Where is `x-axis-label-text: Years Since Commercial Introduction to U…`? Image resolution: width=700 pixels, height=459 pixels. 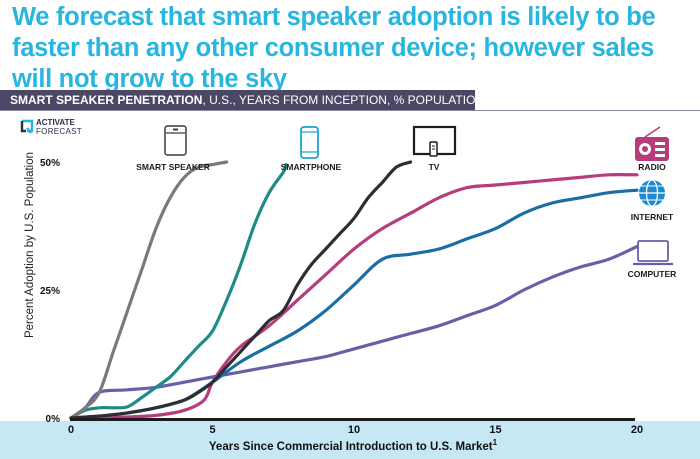 x-axis-label-text: Years Since Commercial Introduction to U… is located at coordinates (351, 447).